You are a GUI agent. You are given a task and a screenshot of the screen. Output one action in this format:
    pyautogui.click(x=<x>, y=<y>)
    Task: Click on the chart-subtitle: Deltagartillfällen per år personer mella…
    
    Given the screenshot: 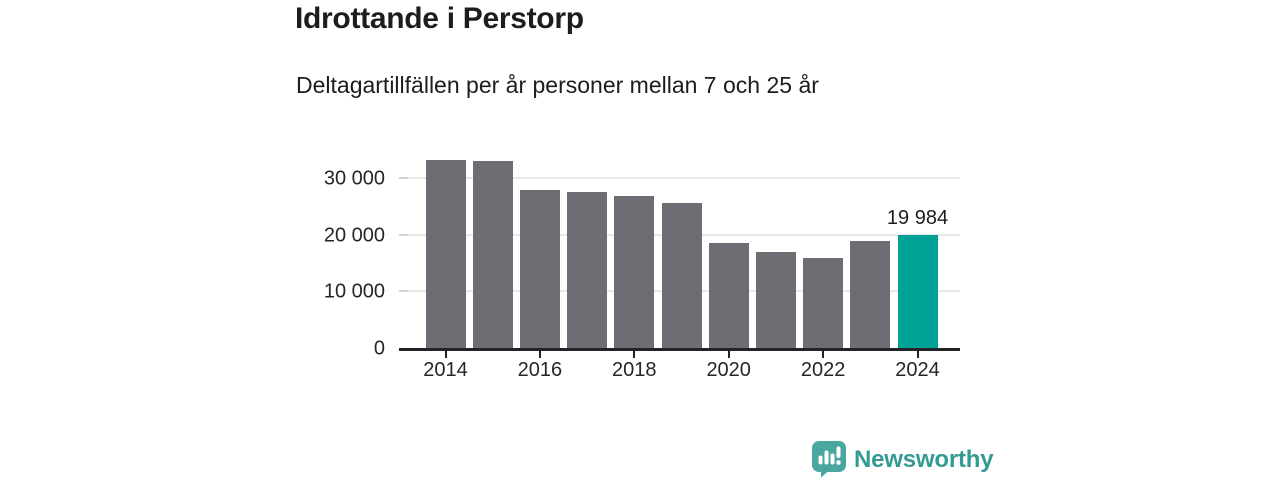 What is the action you would take?
    pyautogui.click(x=557, y=85)
    